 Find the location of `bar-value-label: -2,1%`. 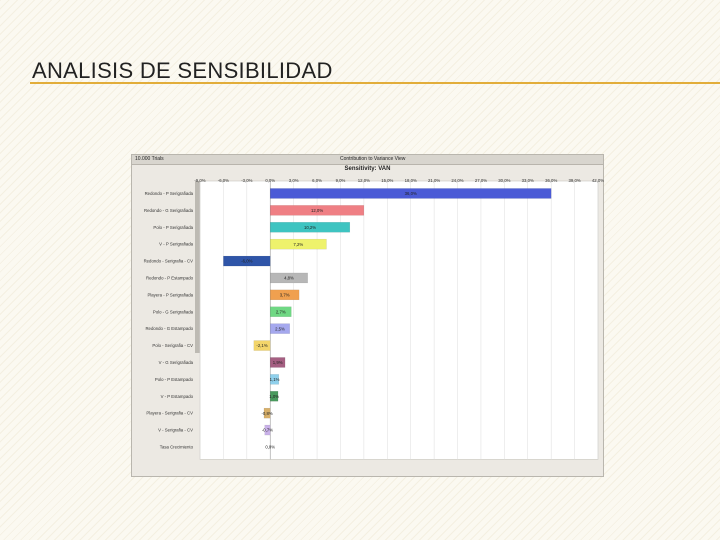

bar-value-label: -2,1% is located at coordinates (261, 345).